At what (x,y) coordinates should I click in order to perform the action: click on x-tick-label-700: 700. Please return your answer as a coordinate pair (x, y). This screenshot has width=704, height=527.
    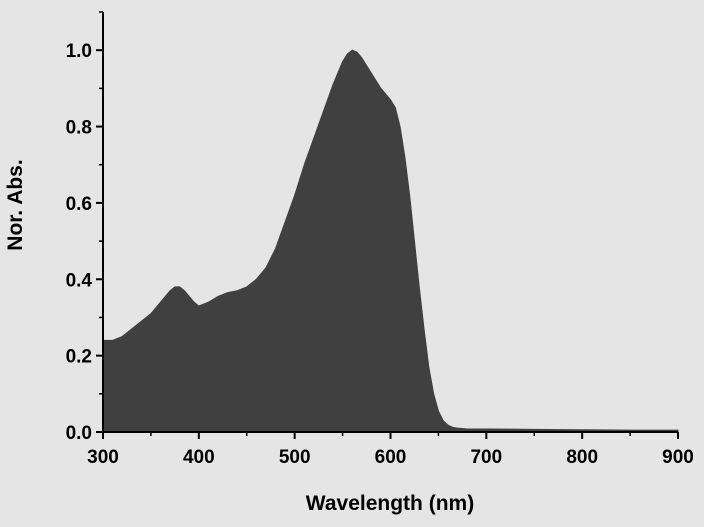
    Looking at the image, I should click on (486, 457).